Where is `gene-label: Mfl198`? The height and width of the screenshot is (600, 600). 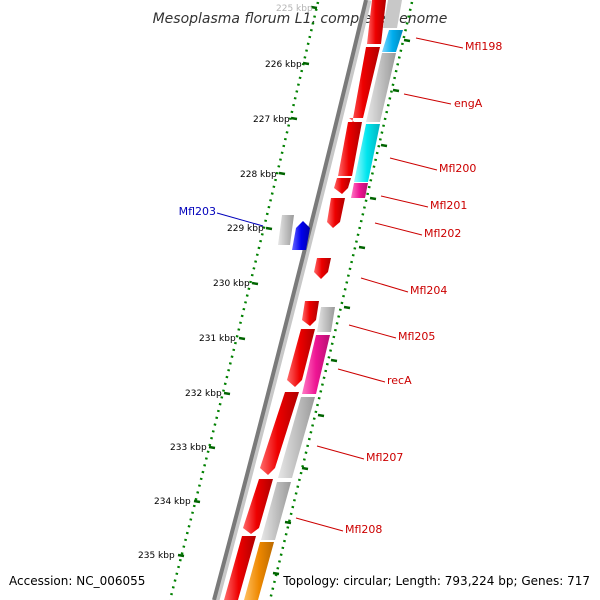 gene-label: Mfl198 is located at coordinates (483, 46).